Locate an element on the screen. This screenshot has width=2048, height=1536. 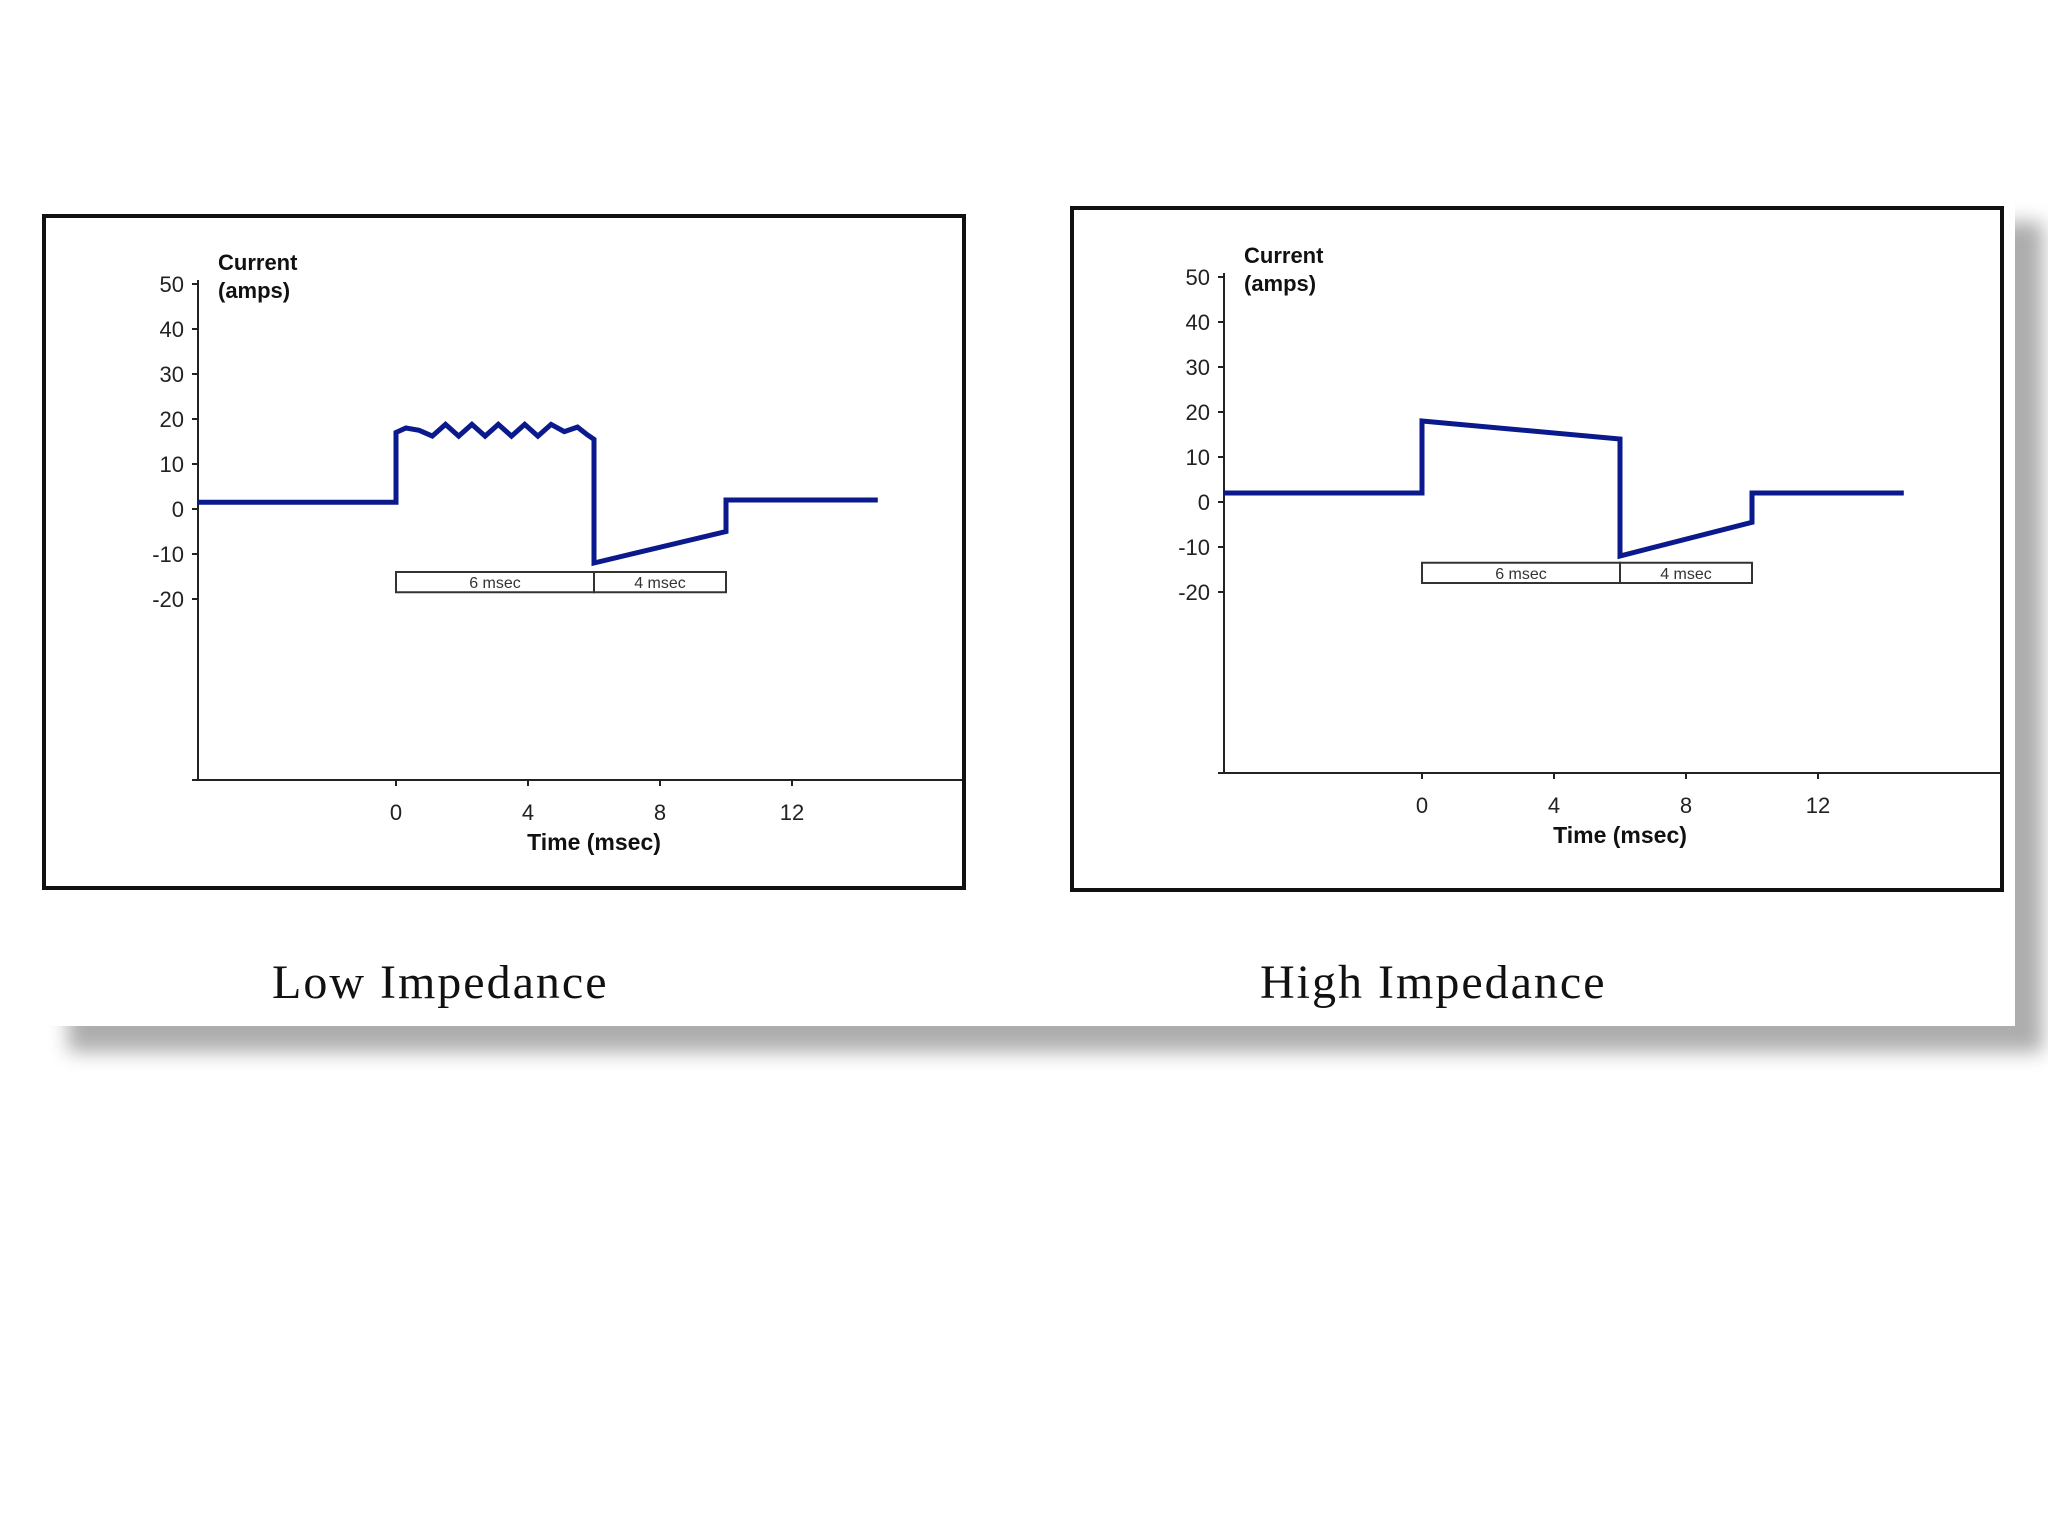
caption-low-impedance: Low Impedance is located at coordinates (440, 982).